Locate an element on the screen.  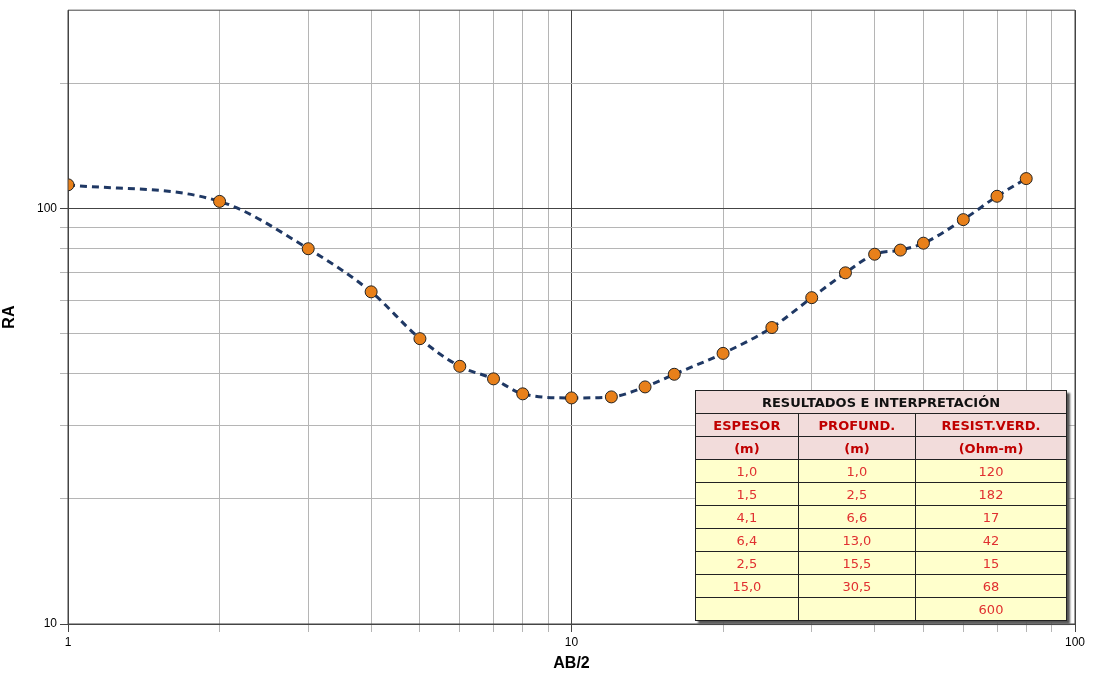
x-axis-title: AB/2 is located at coordinates (571, 662).